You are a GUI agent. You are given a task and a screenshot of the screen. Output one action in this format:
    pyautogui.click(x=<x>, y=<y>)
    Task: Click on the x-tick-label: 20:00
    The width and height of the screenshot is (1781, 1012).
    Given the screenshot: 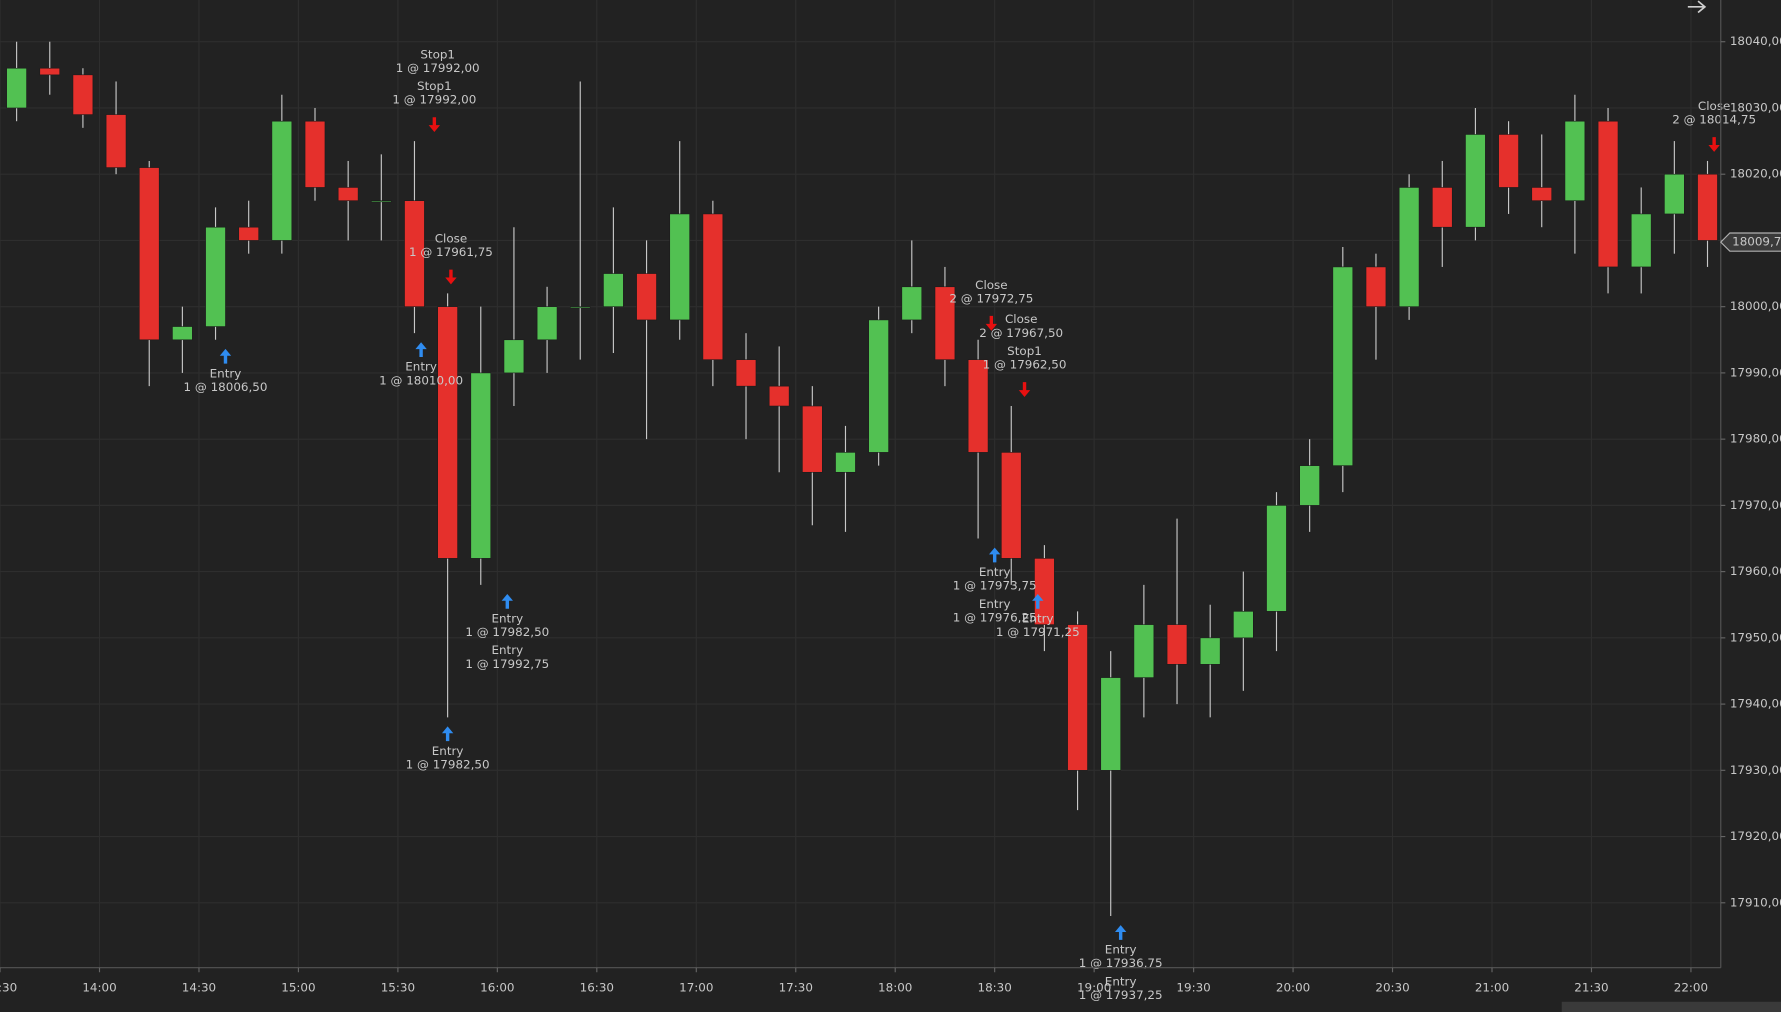 What is the action you would take?
    pyautogui.click(x=1293, y=988)
    